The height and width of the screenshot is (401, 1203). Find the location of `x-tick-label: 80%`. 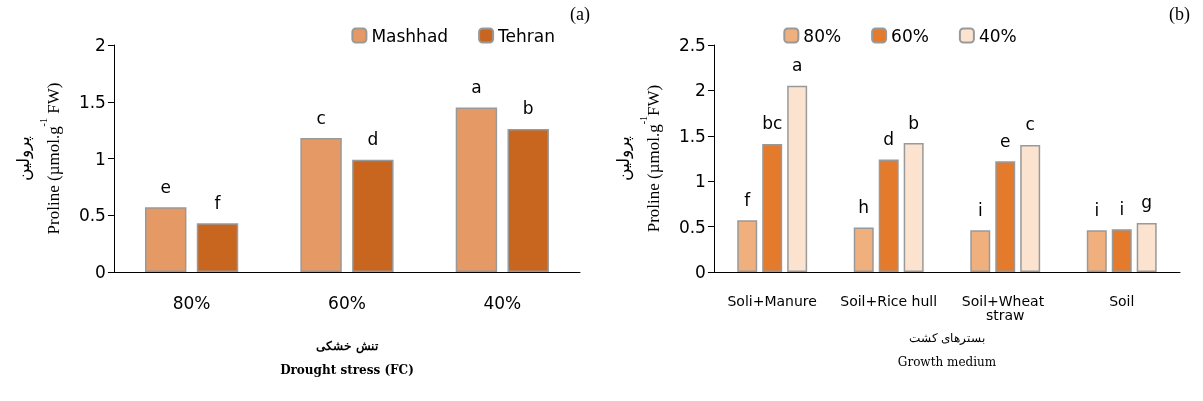

x-tick-label: 80% is located at coordinates (191, 302).